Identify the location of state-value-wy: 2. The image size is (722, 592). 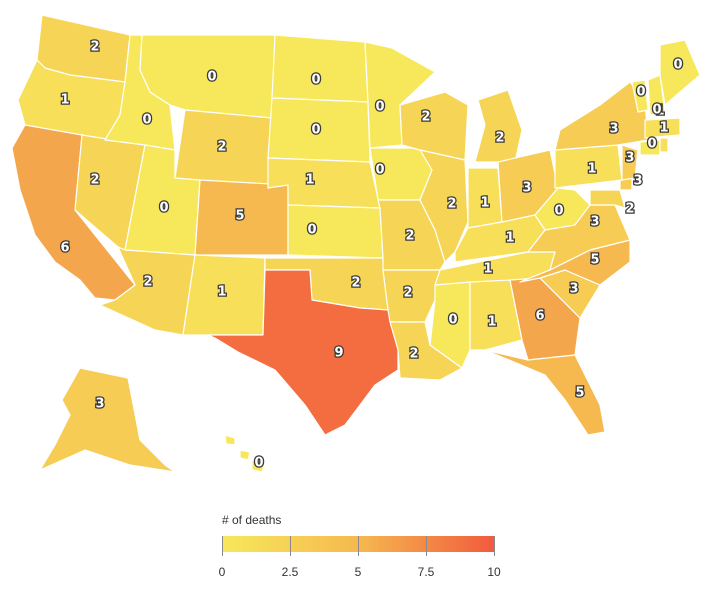
(221, 147).